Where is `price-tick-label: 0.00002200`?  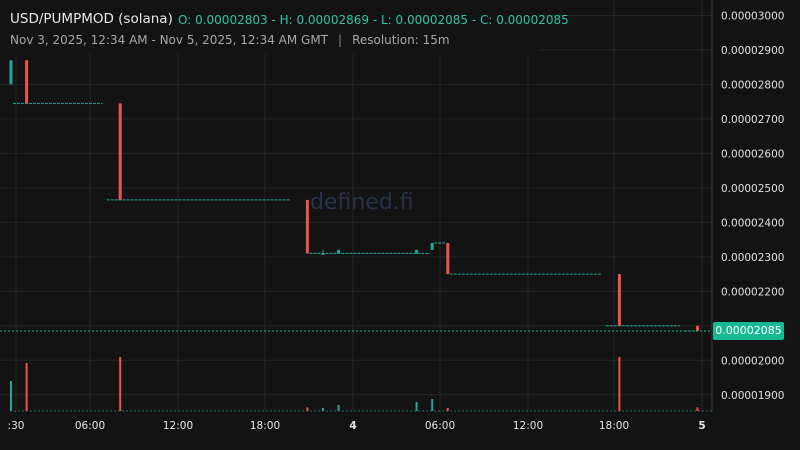 price-tick-label: 0.00002200 is located at coordinates (752, 292).